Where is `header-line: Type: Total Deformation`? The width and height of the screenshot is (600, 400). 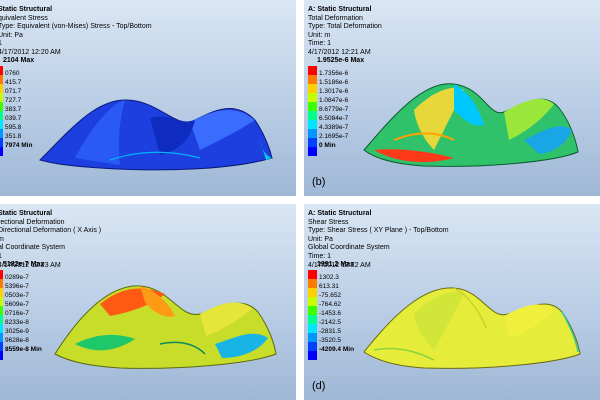
header-line: Type: Total Deformation is located at coordinates (345, 27).